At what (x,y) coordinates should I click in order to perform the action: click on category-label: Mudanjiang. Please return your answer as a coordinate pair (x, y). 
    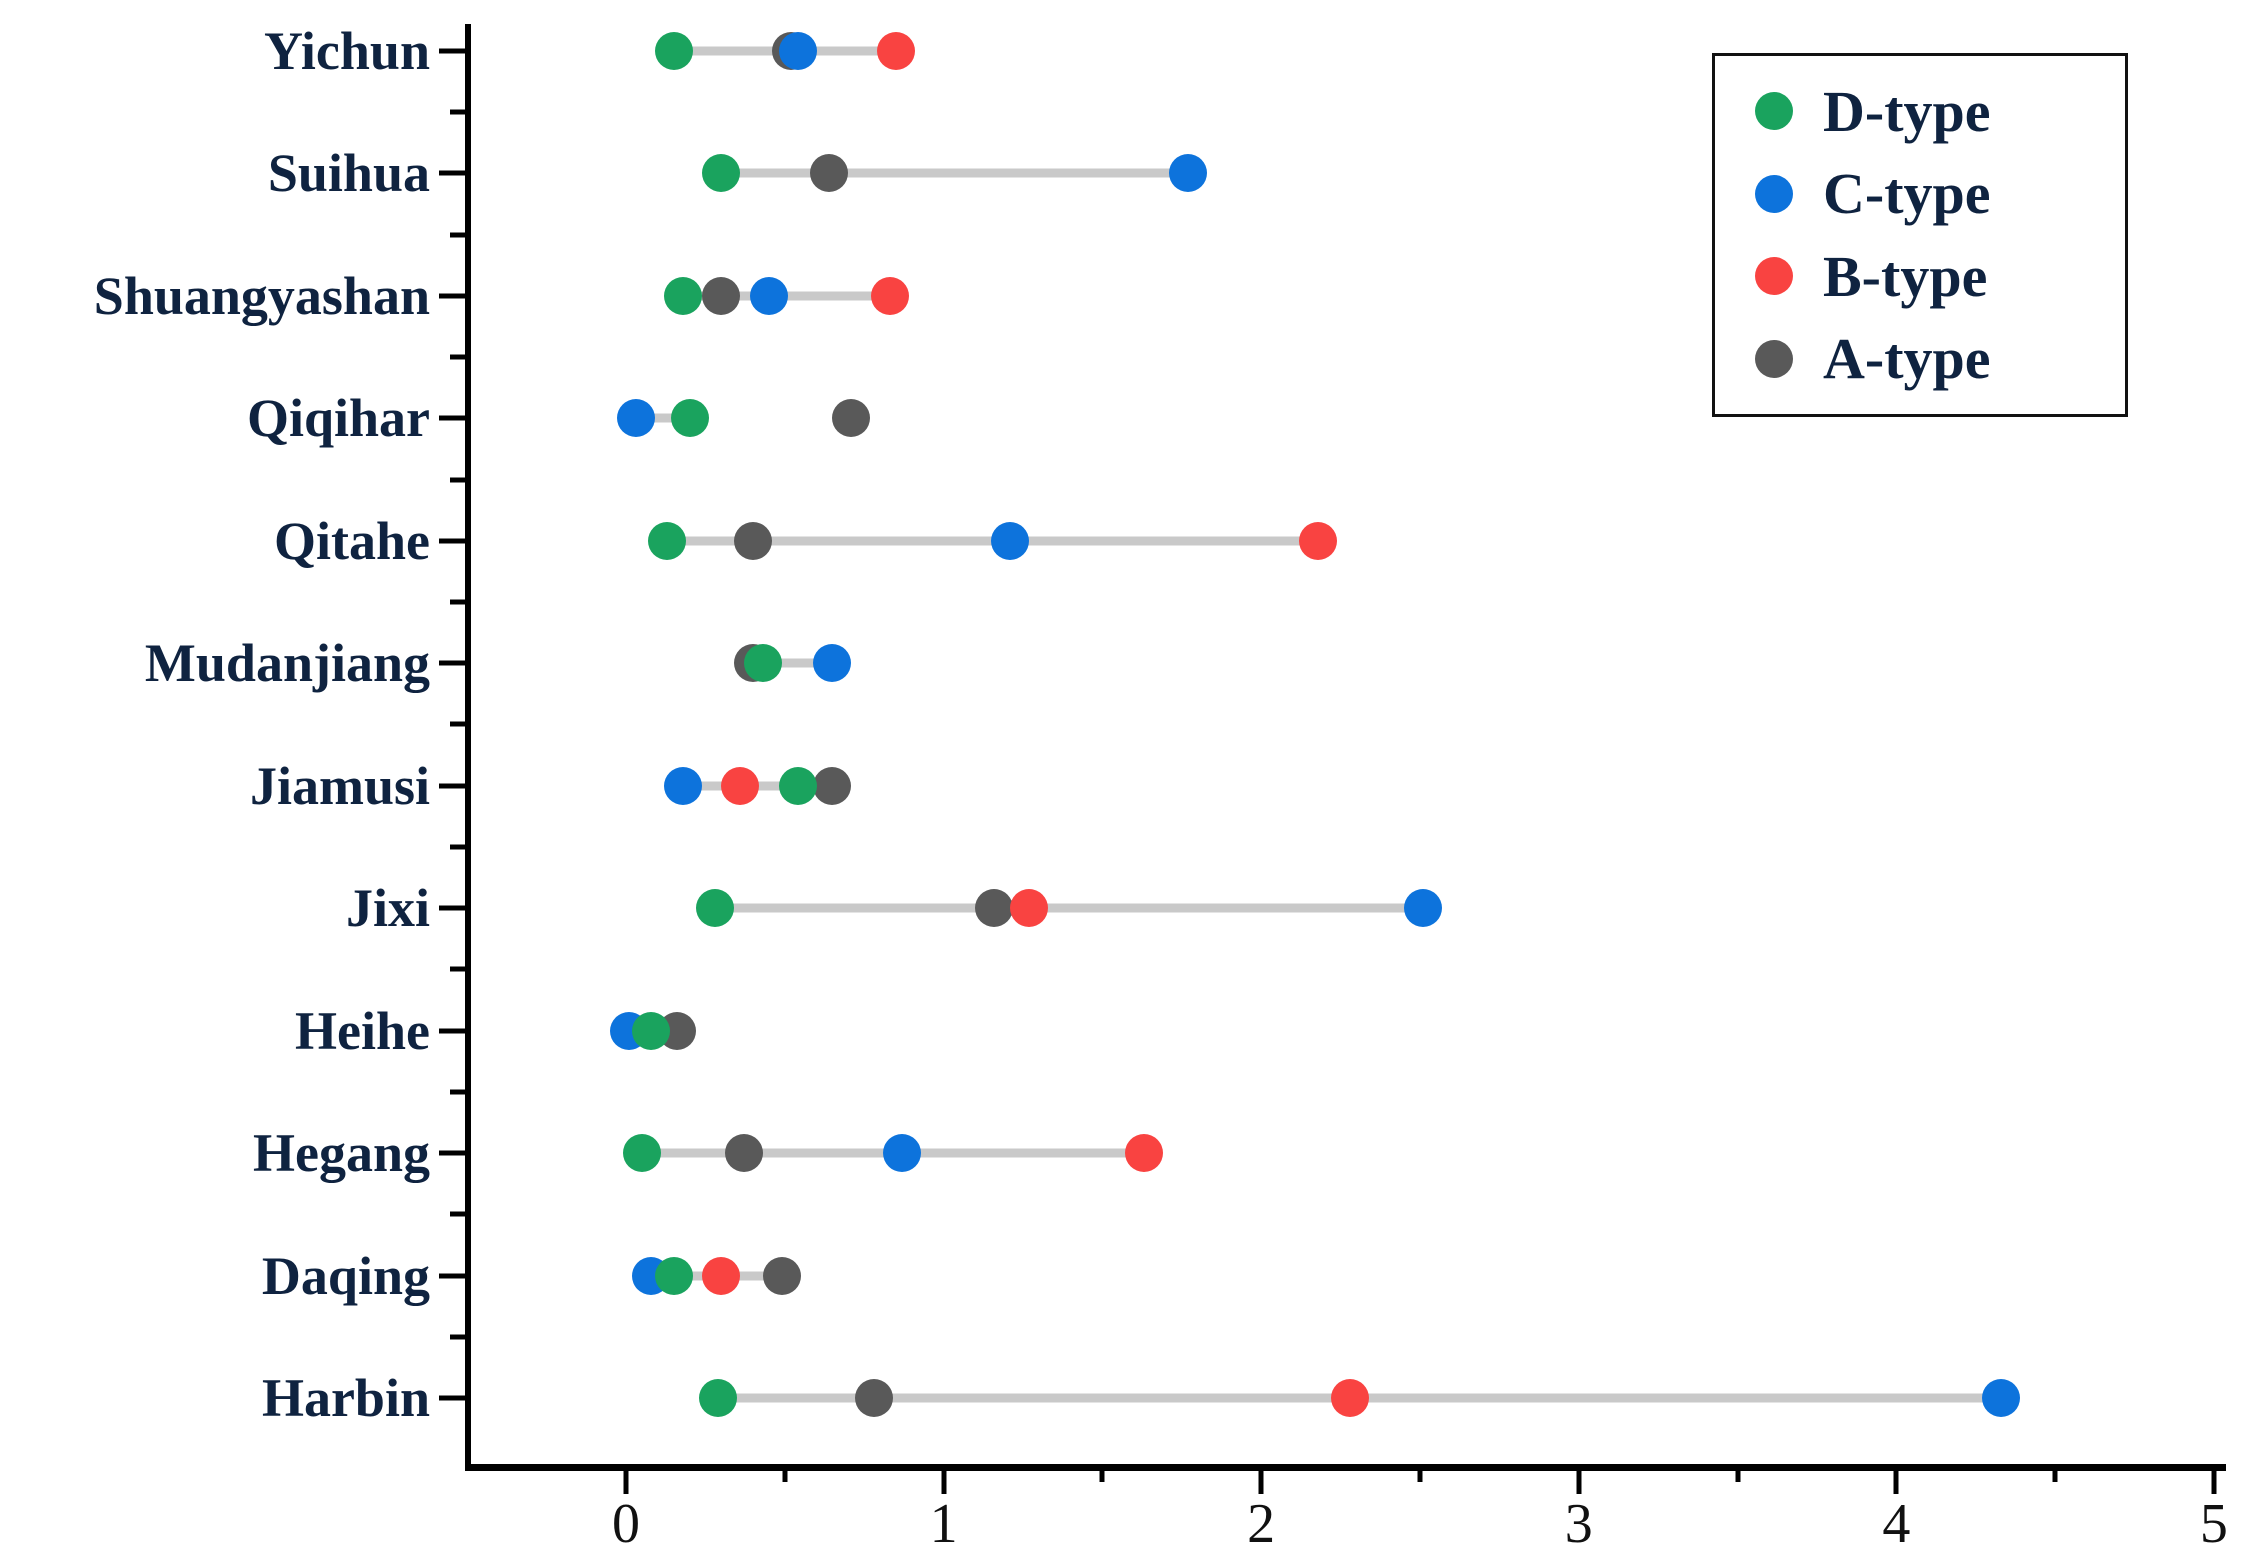
    Looking at the image, I should click on (287, 663).